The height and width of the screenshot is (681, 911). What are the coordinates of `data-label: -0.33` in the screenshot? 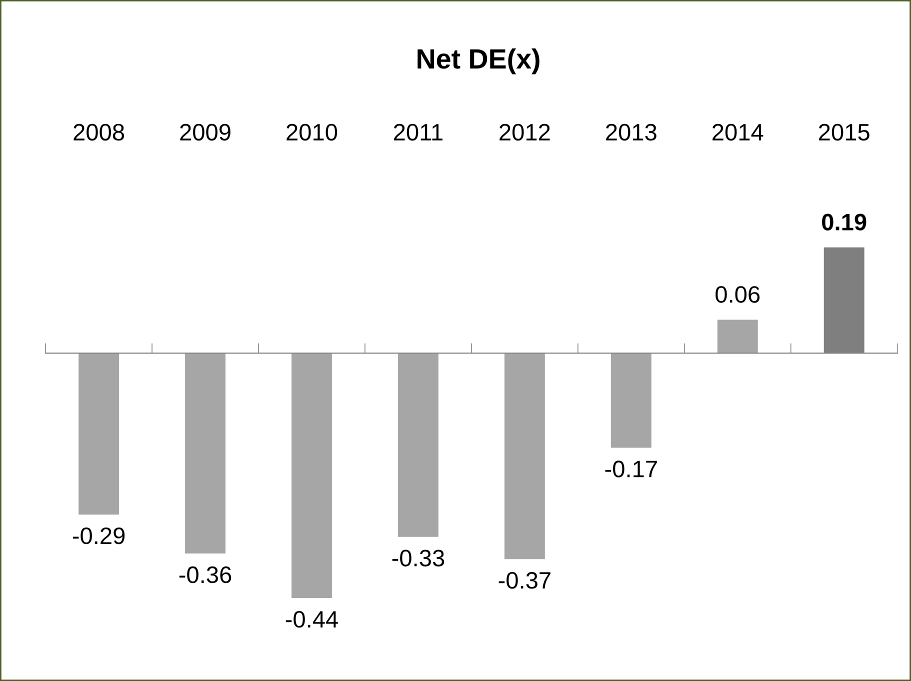 It's located at (418, 558).